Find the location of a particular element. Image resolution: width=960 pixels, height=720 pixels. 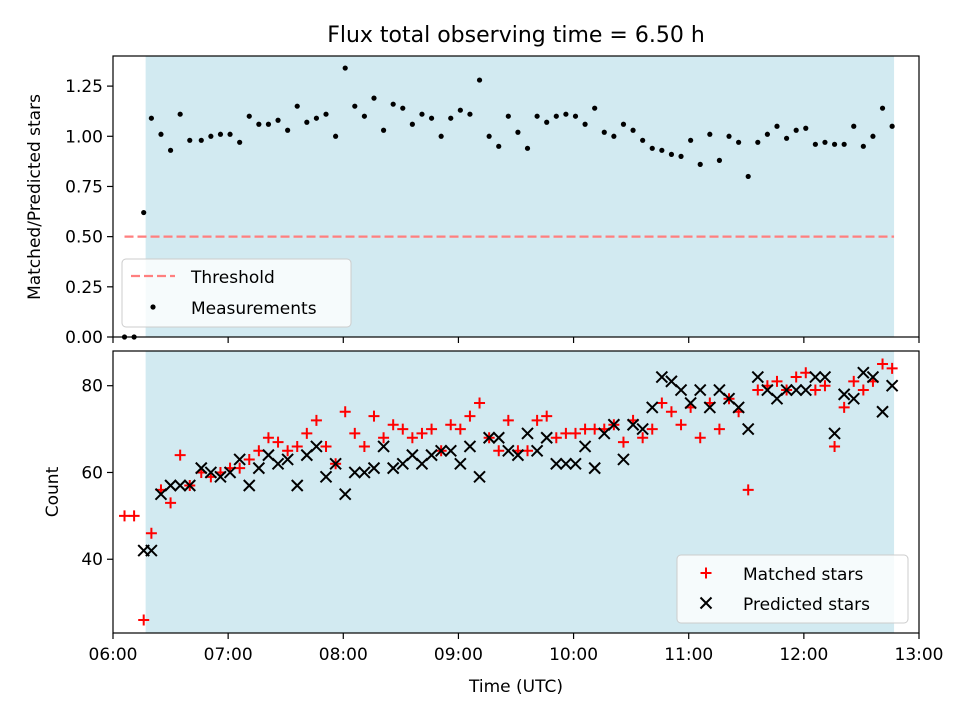

legend-matched-label: Matched stars is located at coordinates (803, 575).